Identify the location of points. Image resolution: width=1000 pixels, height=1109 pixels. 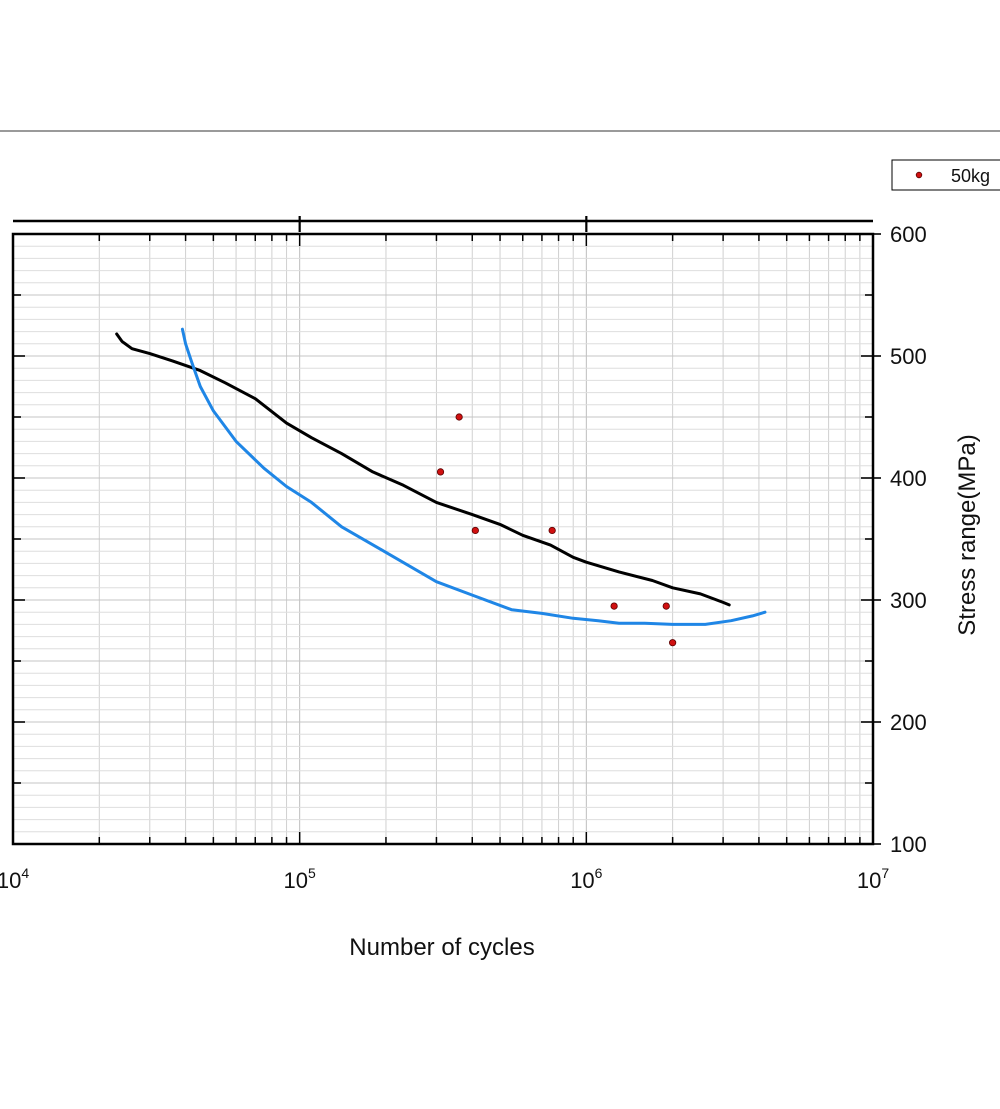
(556, 530).